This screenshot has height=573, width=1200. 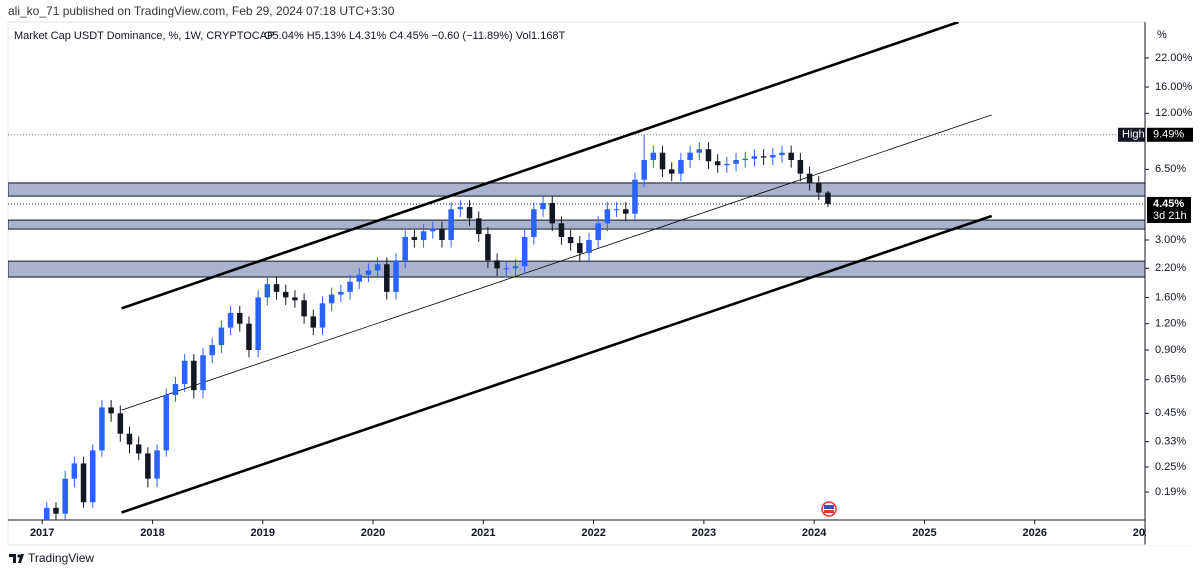 What do you see at coordinates (1162, 35) in the screenshot?
I see `axis-unit: %` at bounding box center [1162, 35].